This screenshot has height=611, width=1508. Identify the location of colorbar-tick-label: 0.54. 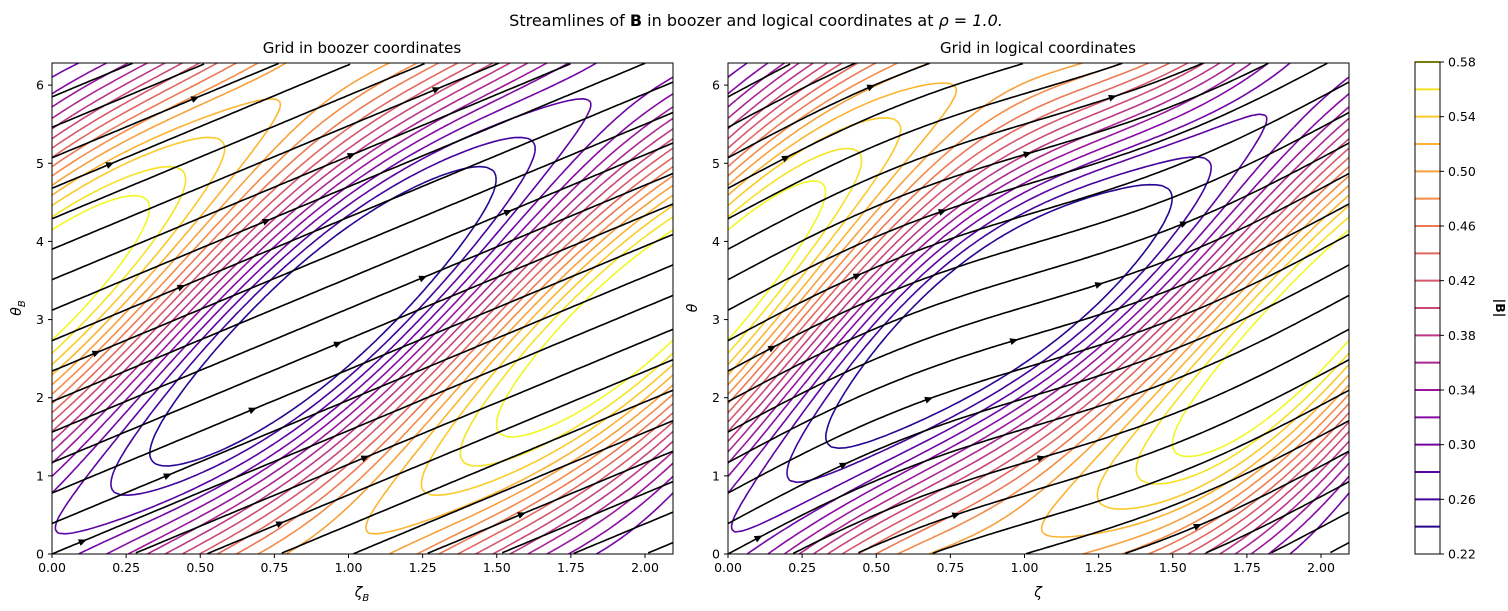
(1462, 116).